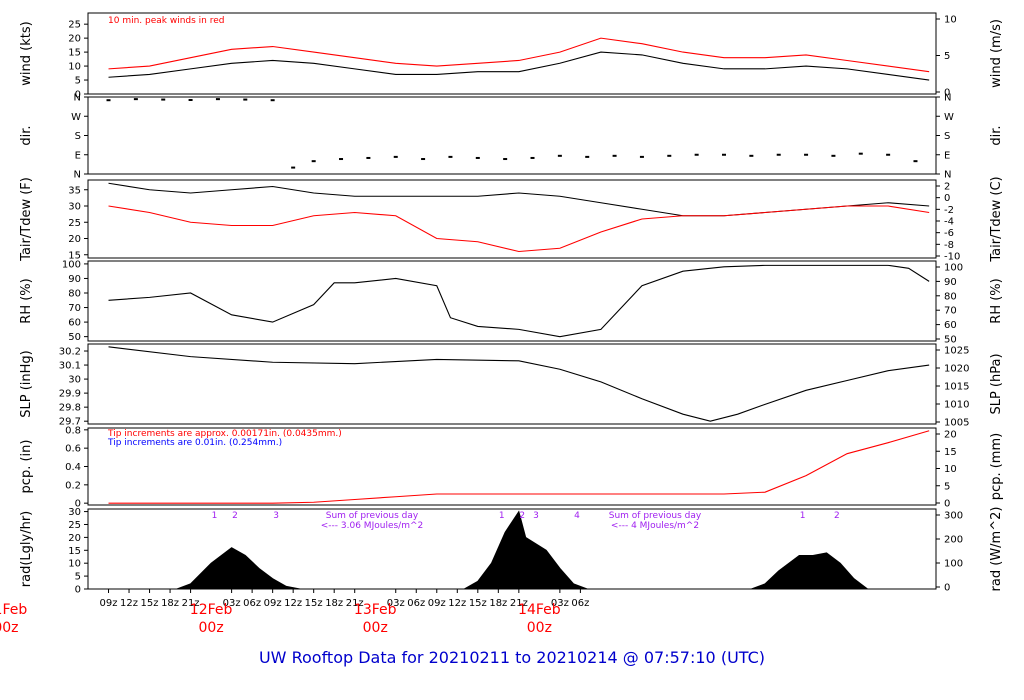 Image resolution: width=1024 pixels, height=700 pixels. I want to click on ytick-left-label: 29.8, so click(70, 408).